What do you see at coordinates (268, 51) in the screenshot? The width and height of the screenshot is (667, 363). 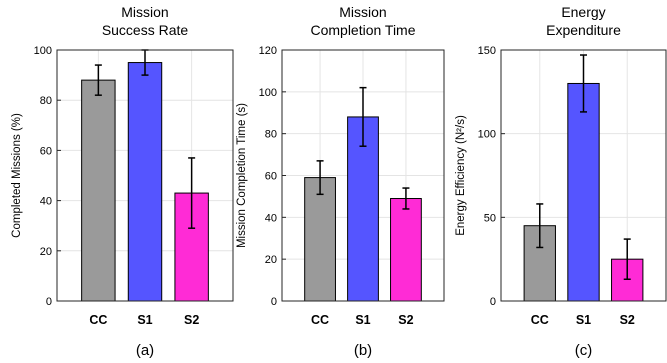 I see `y-tick-label: 120` at bounding box center [268, 51].